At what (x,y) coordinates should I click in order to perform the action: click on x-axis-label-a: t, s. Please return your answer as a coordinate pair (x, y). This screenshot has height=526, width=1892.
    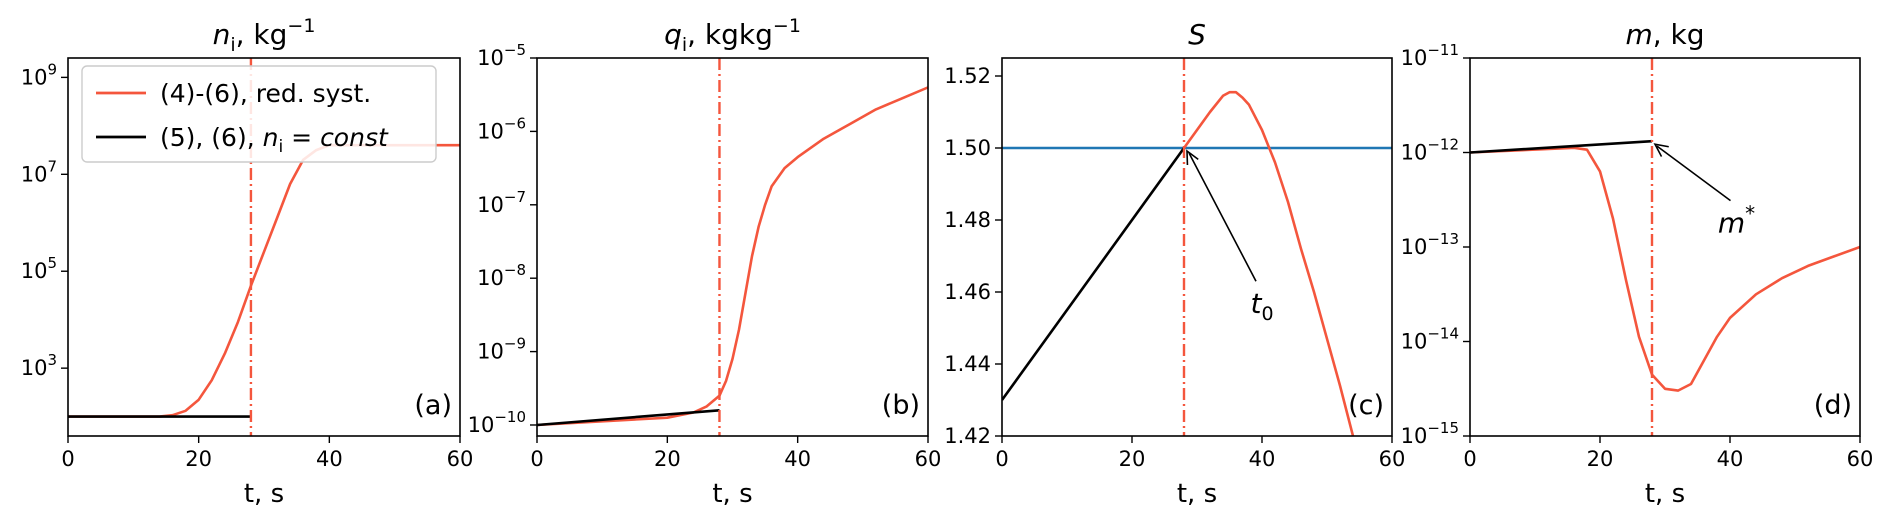
    Looking at the image, I should click on (264, 494).